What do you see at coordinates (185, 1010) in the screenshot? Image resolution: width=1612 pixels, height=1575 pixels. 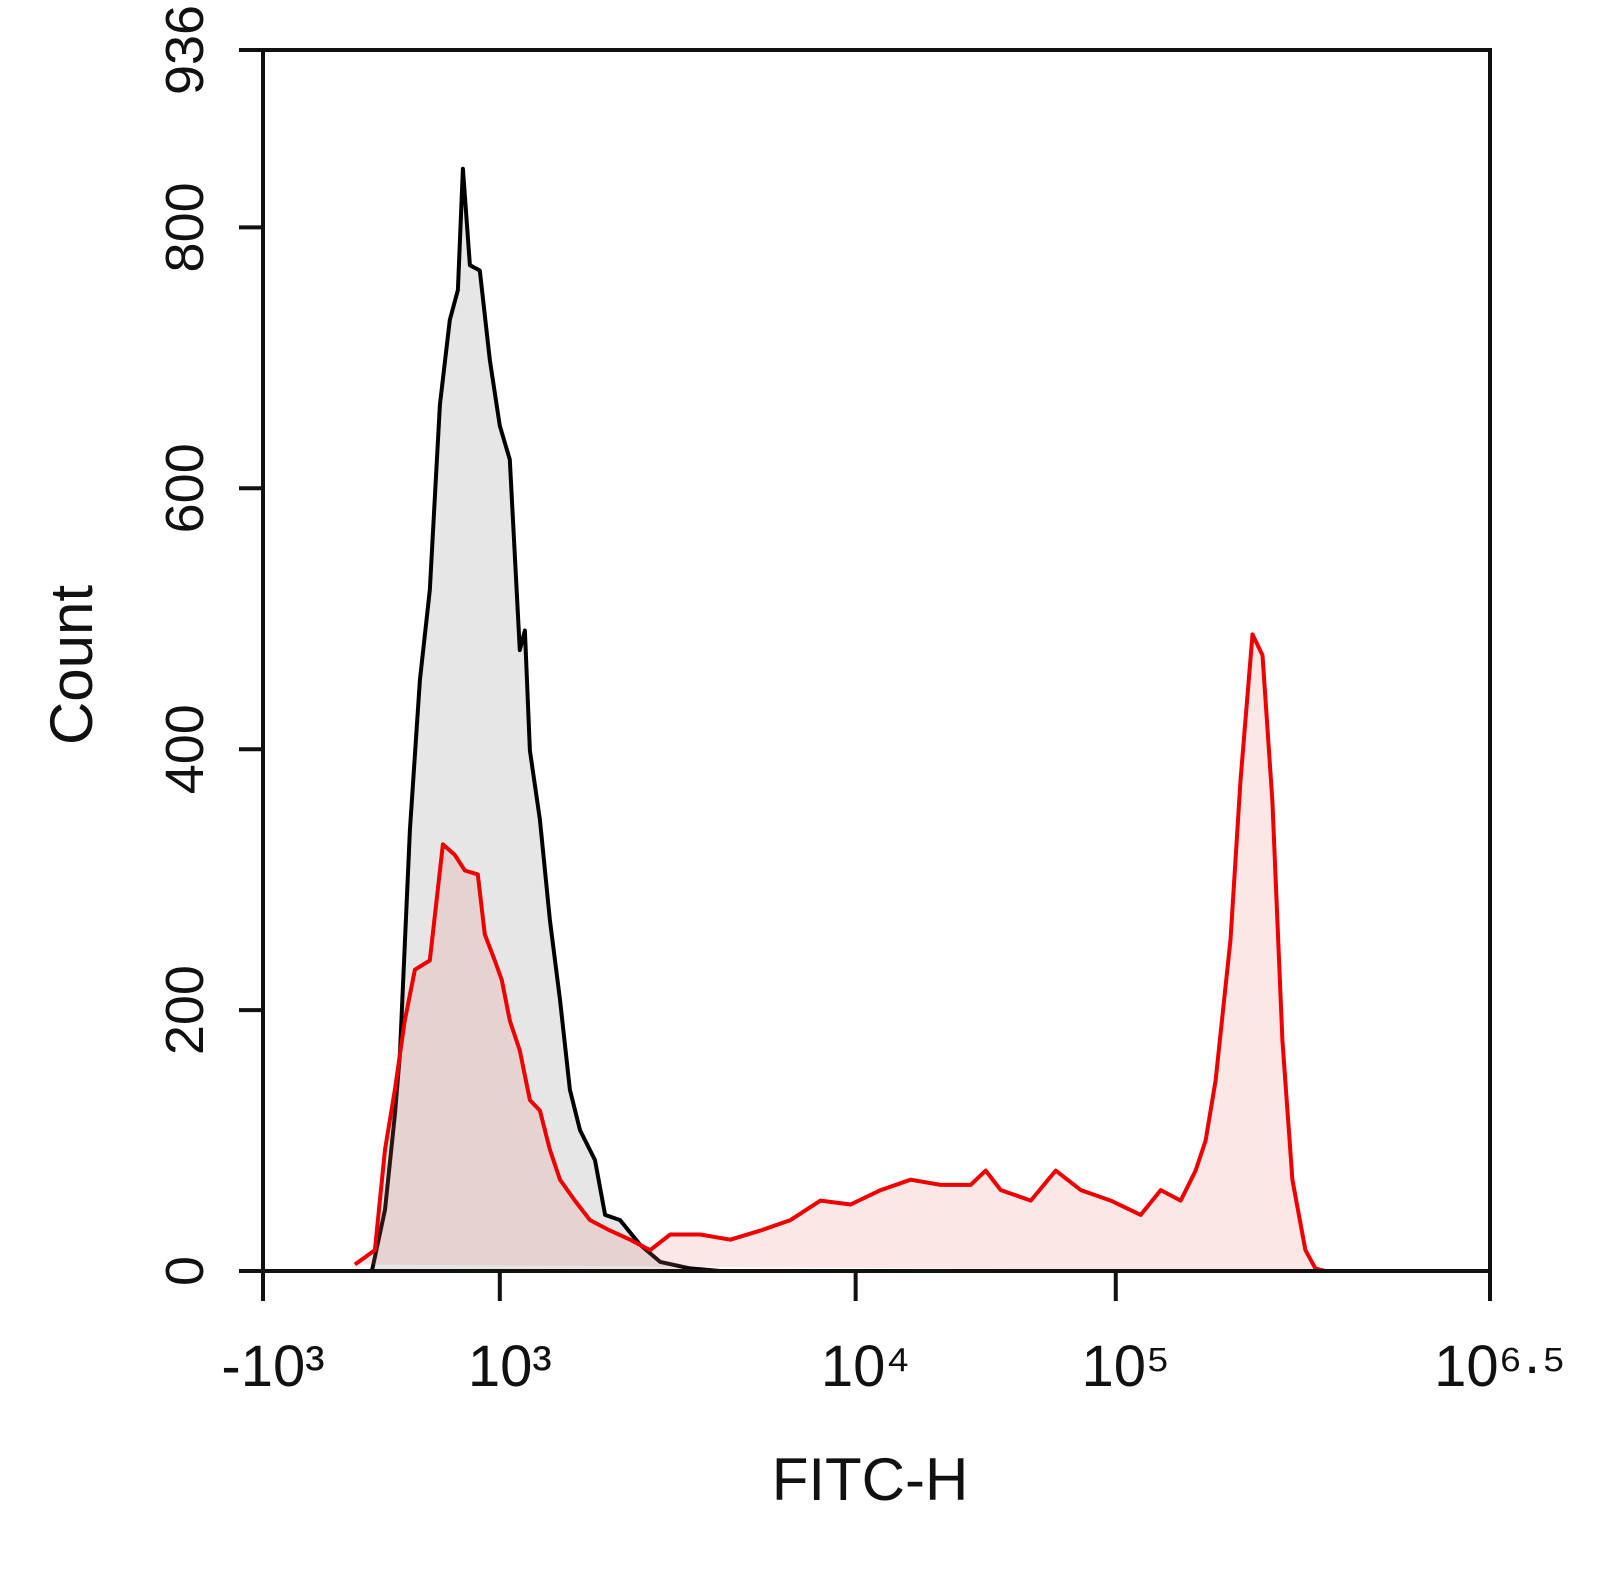 I see `y-tick-label: 200` at bounding box center [185, 1010].